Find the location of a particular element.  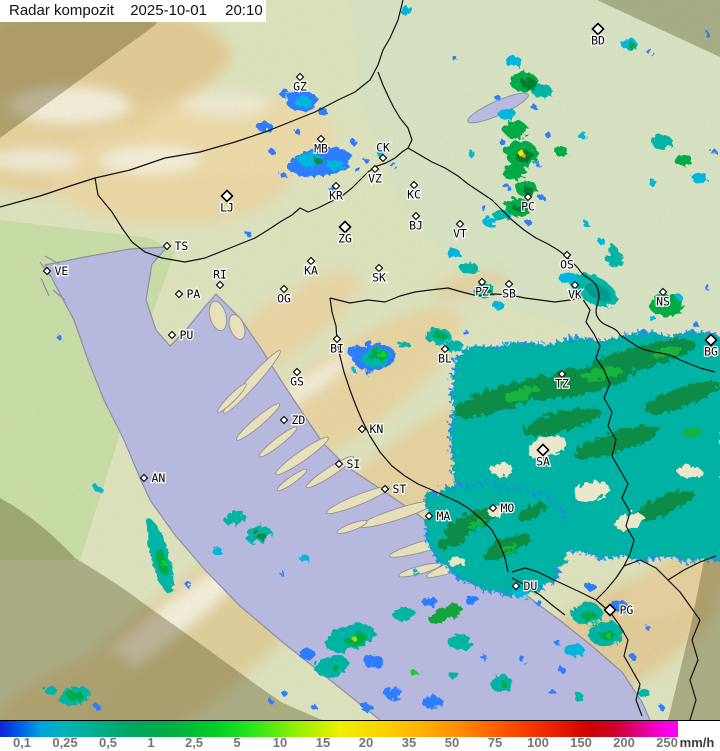

city-marker-AN: AN is located at coordinates (153, 478).